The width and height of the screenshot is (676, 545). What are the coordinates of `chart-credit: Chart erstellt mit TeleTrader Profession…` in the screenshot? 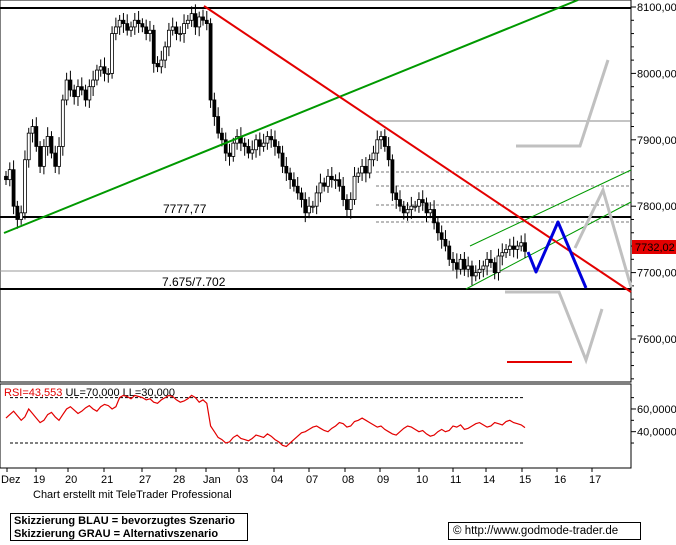 It's located at (132, 495).